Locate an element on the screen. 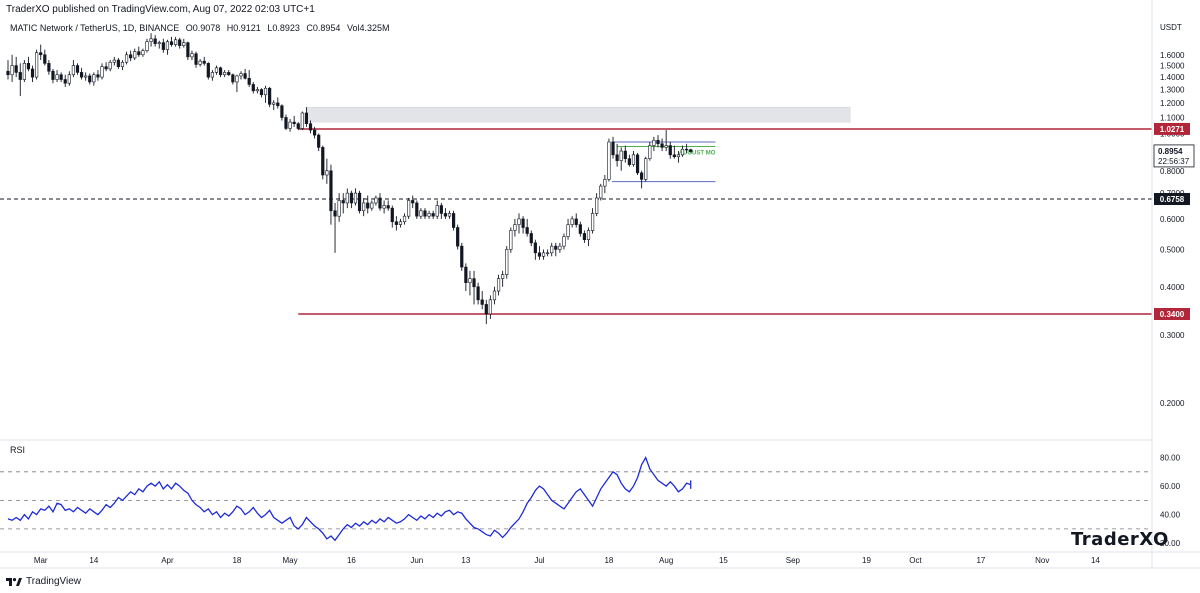  price-tick-label: 1.6000 is located at coordinates (1172, 55).